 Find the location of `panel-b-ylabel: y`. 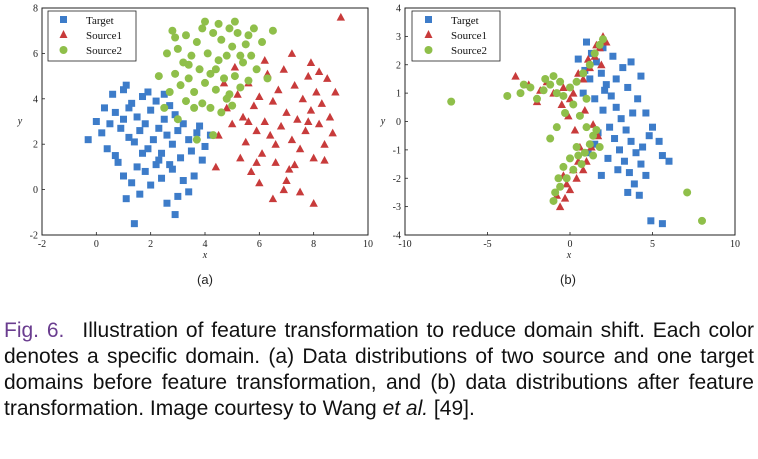

panel-b-ylabel: y is located at coordinates (383, 121).